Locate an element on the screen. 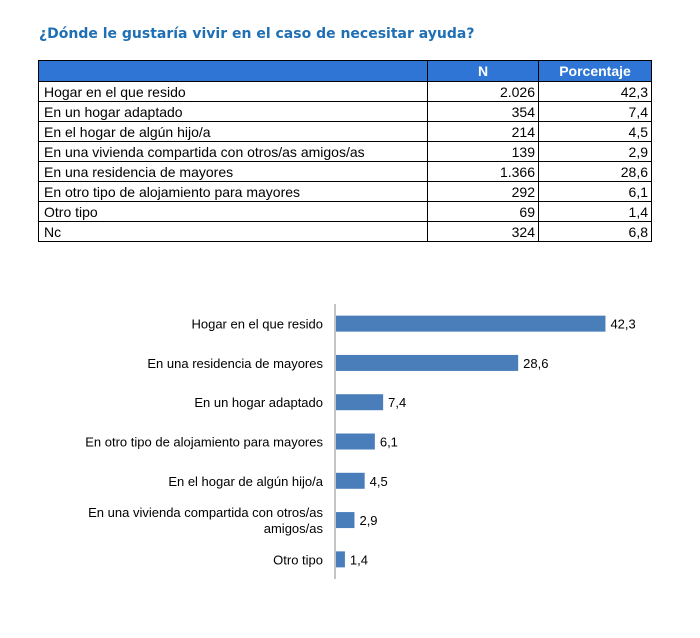 This screenshot has width=700, height=638. table-row: Nc 324 6,8 is located at coordinates (345, 231).